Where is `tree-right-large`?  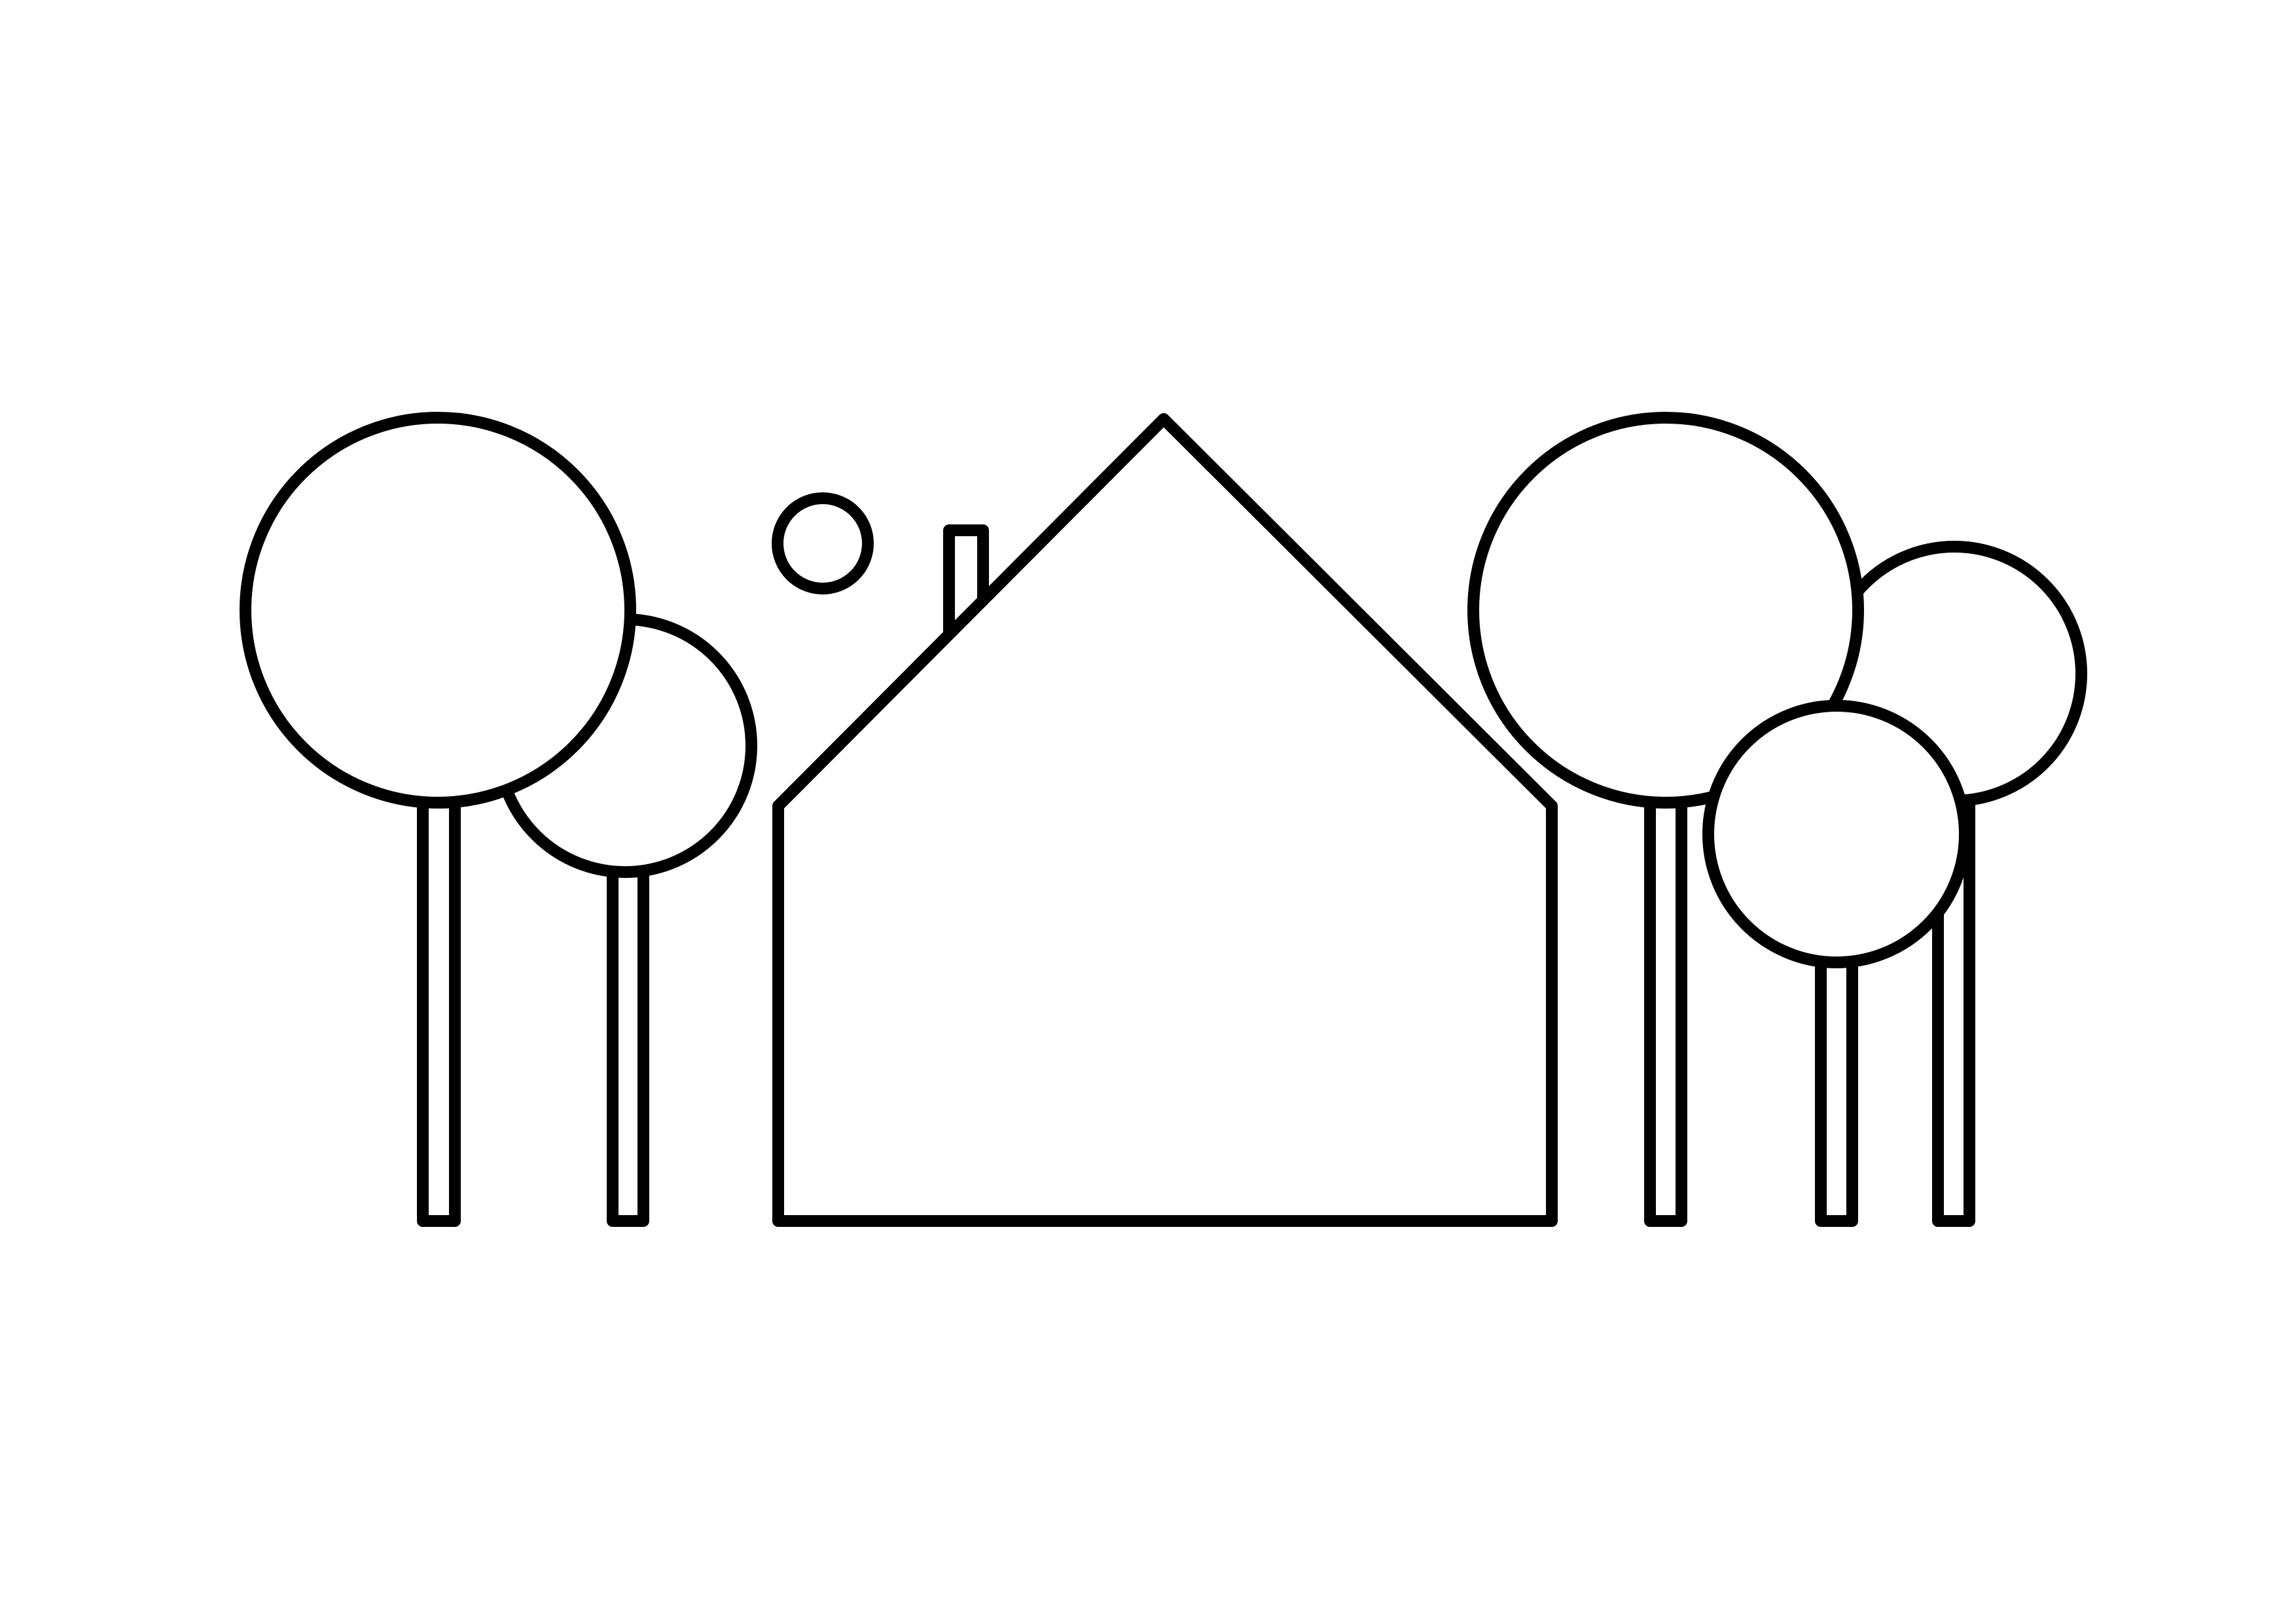
tree-right-large is located at coordinates (1665, 819).